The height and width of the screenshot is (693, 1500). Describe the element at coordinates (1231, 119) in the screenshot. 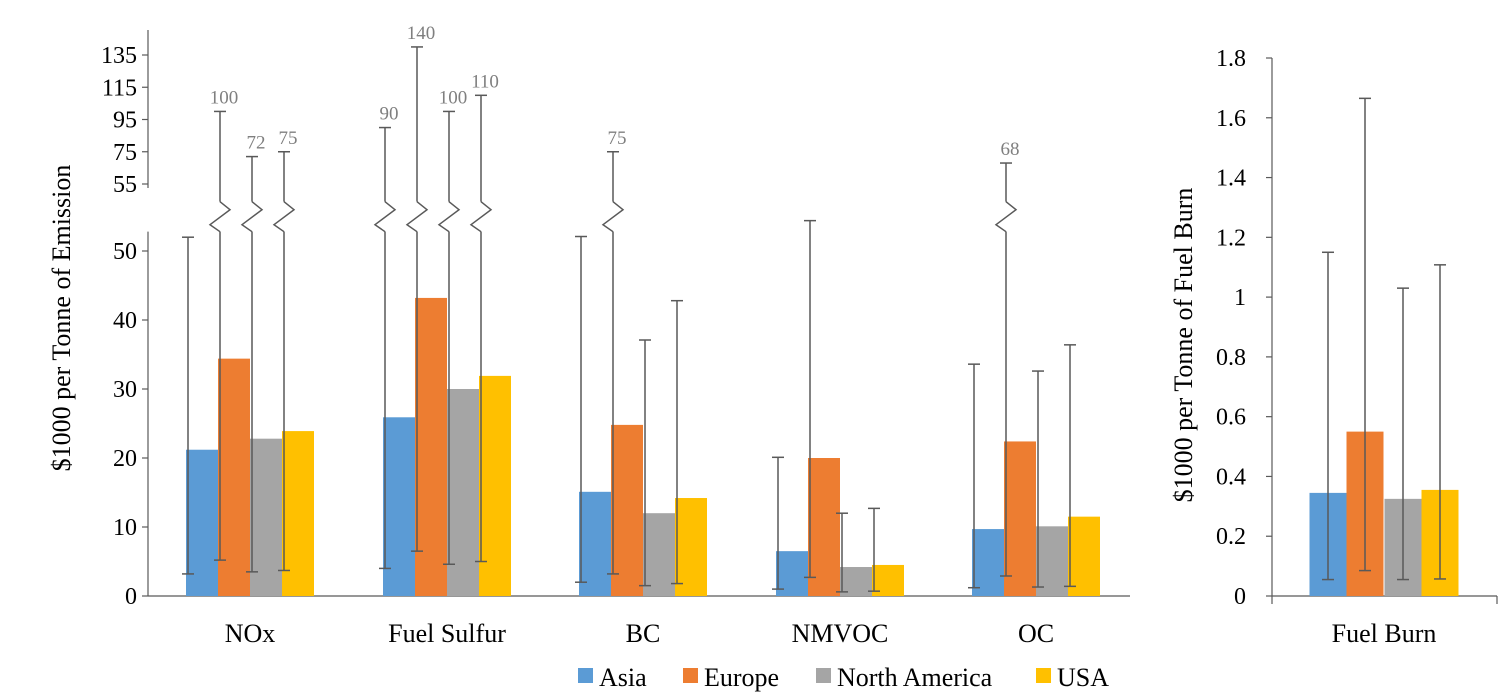

I see `y-tick-label: 1.6` at that location.